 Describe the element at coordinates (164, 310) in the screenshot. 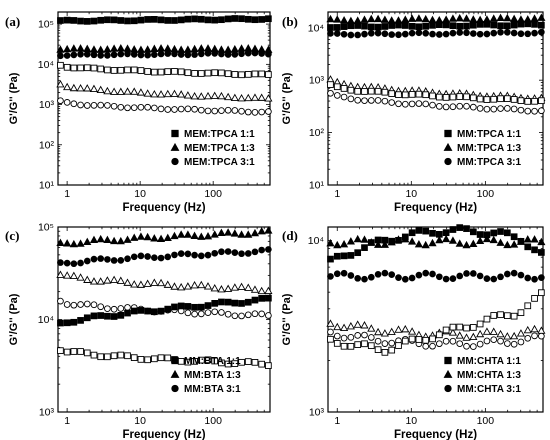

I see `series-square-filled` at that location.